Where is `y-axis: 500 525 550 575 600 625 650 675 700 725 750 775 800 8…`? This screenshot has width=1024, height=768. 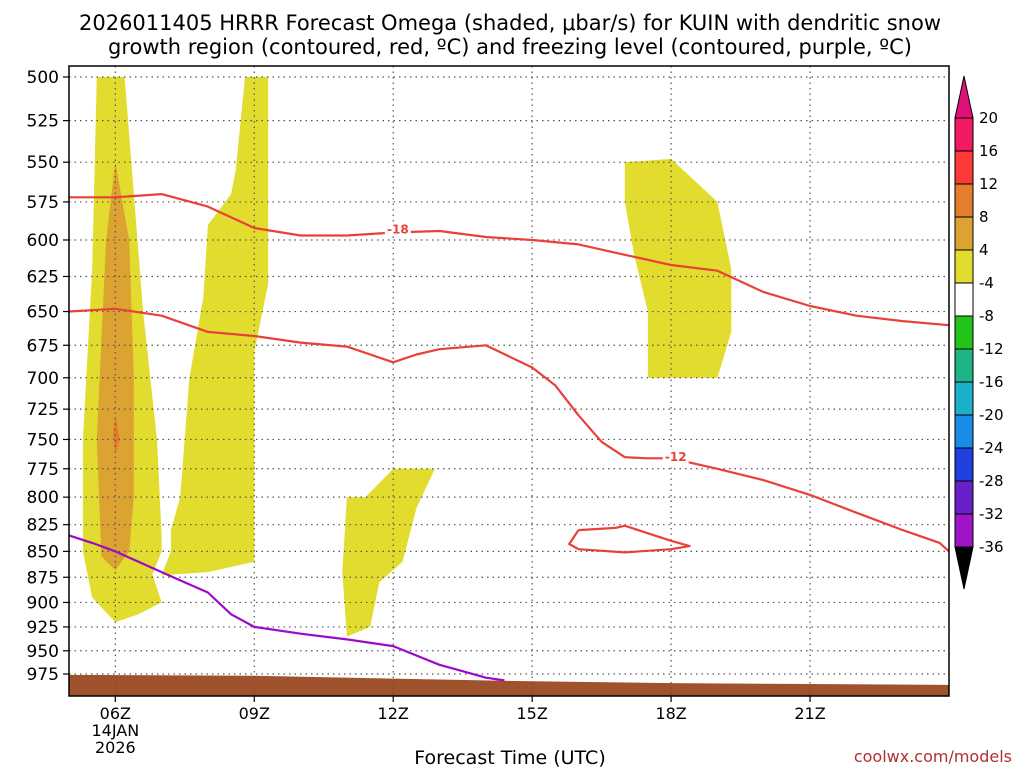 y-axis: 500 525 550 575 600 625 650 675 700 725 750 775 800 8… is located at coordinates (48, 376).